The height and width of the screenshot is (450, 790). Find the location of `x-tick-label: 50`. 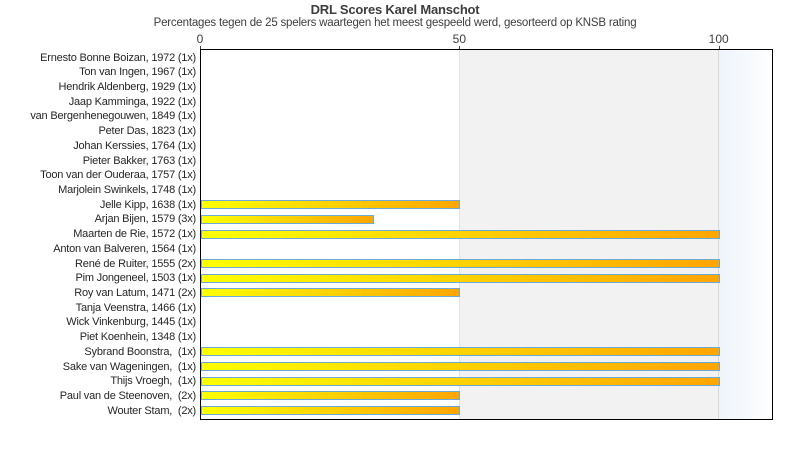

x-tick-label: 50 is located at coordinates (459, 39).